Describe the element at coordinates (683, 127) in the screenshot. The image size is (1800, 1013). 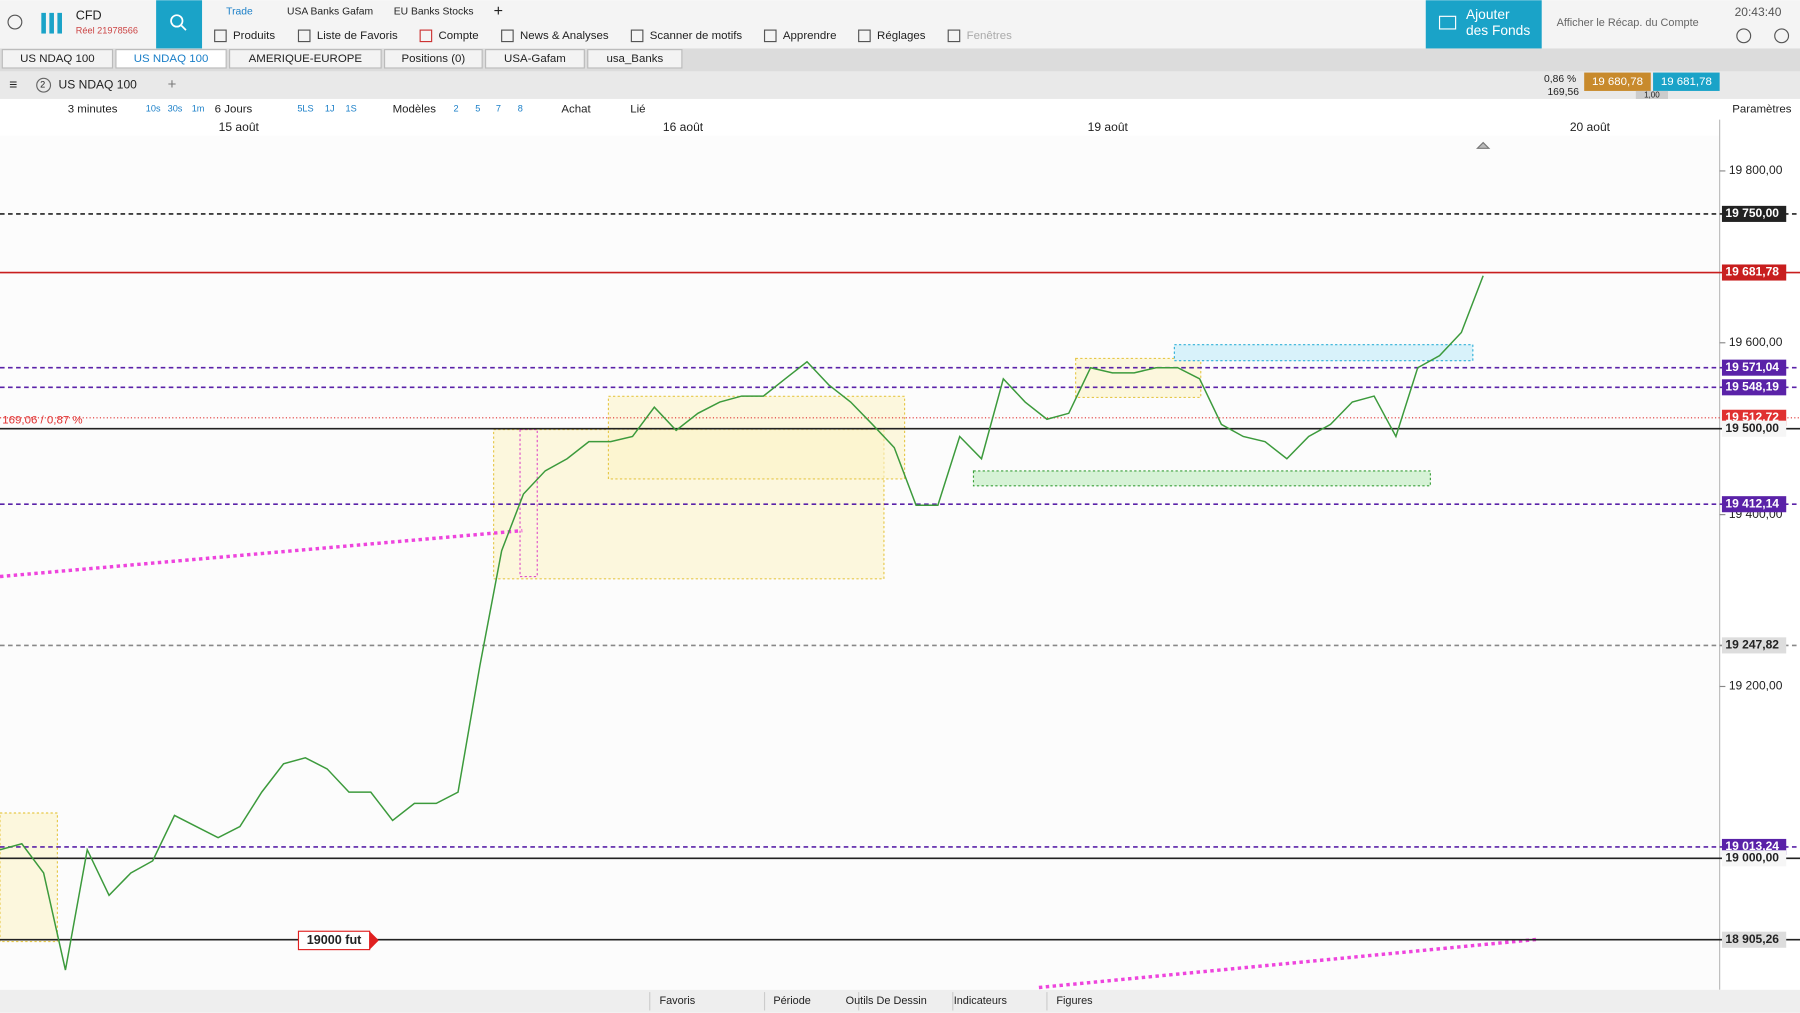
I see `date-label: 16 août` at that location.